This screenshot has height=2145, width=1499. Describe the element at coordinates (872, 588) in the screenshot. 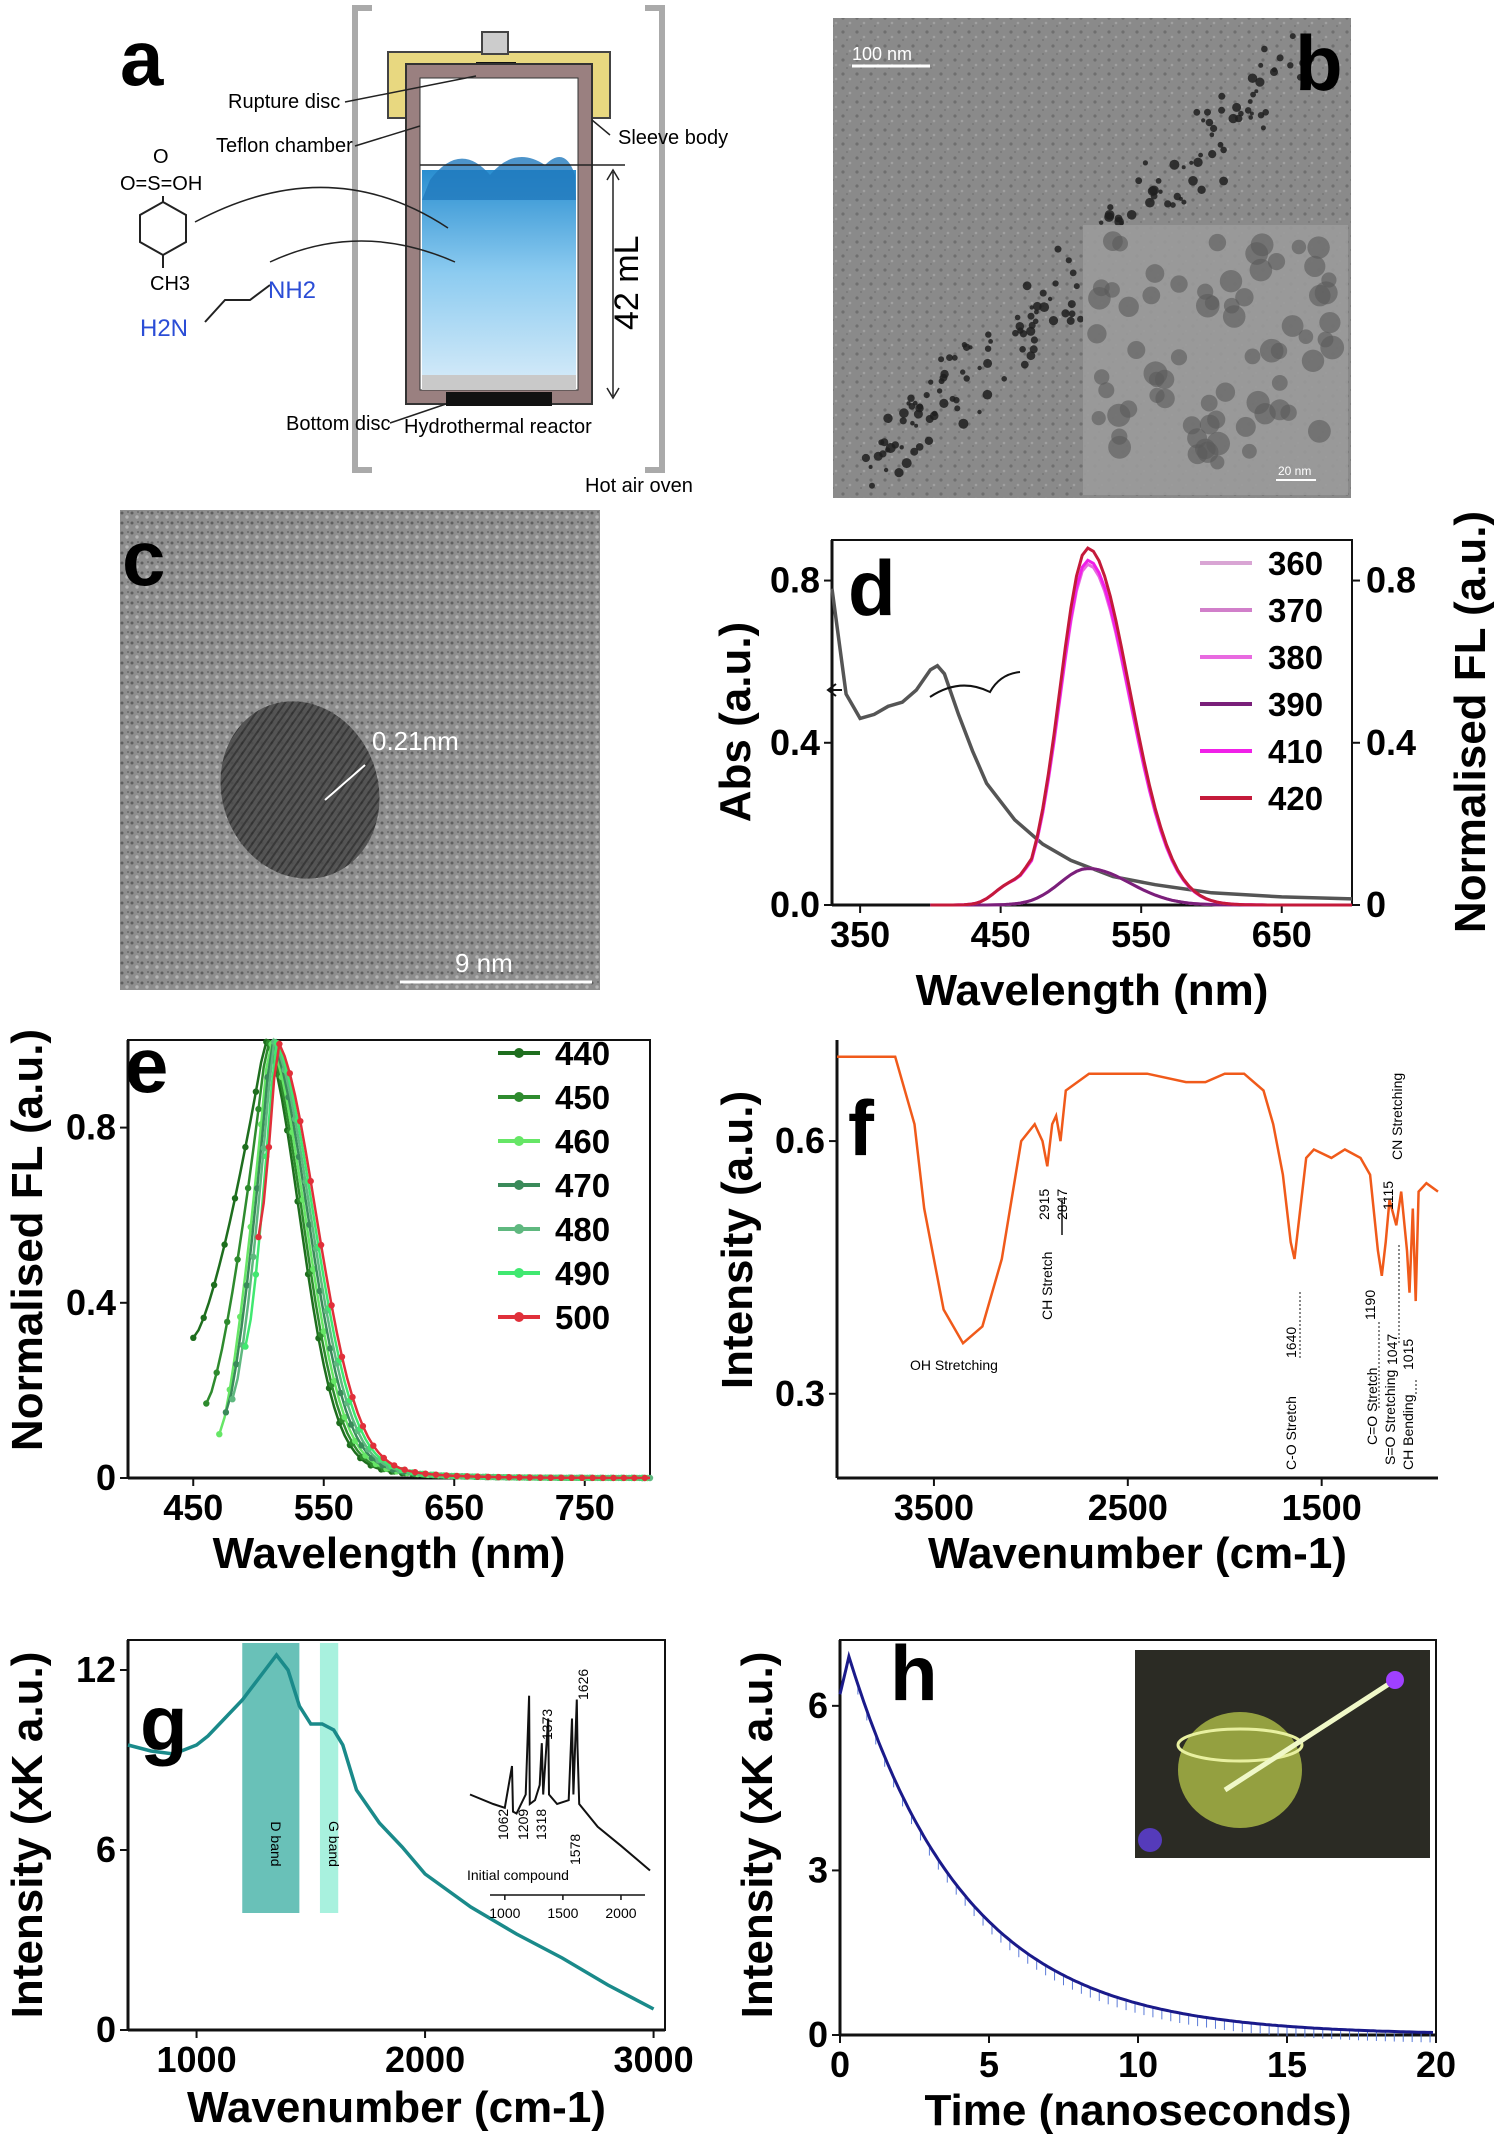

I see `panel-letter-d: d` at that location.